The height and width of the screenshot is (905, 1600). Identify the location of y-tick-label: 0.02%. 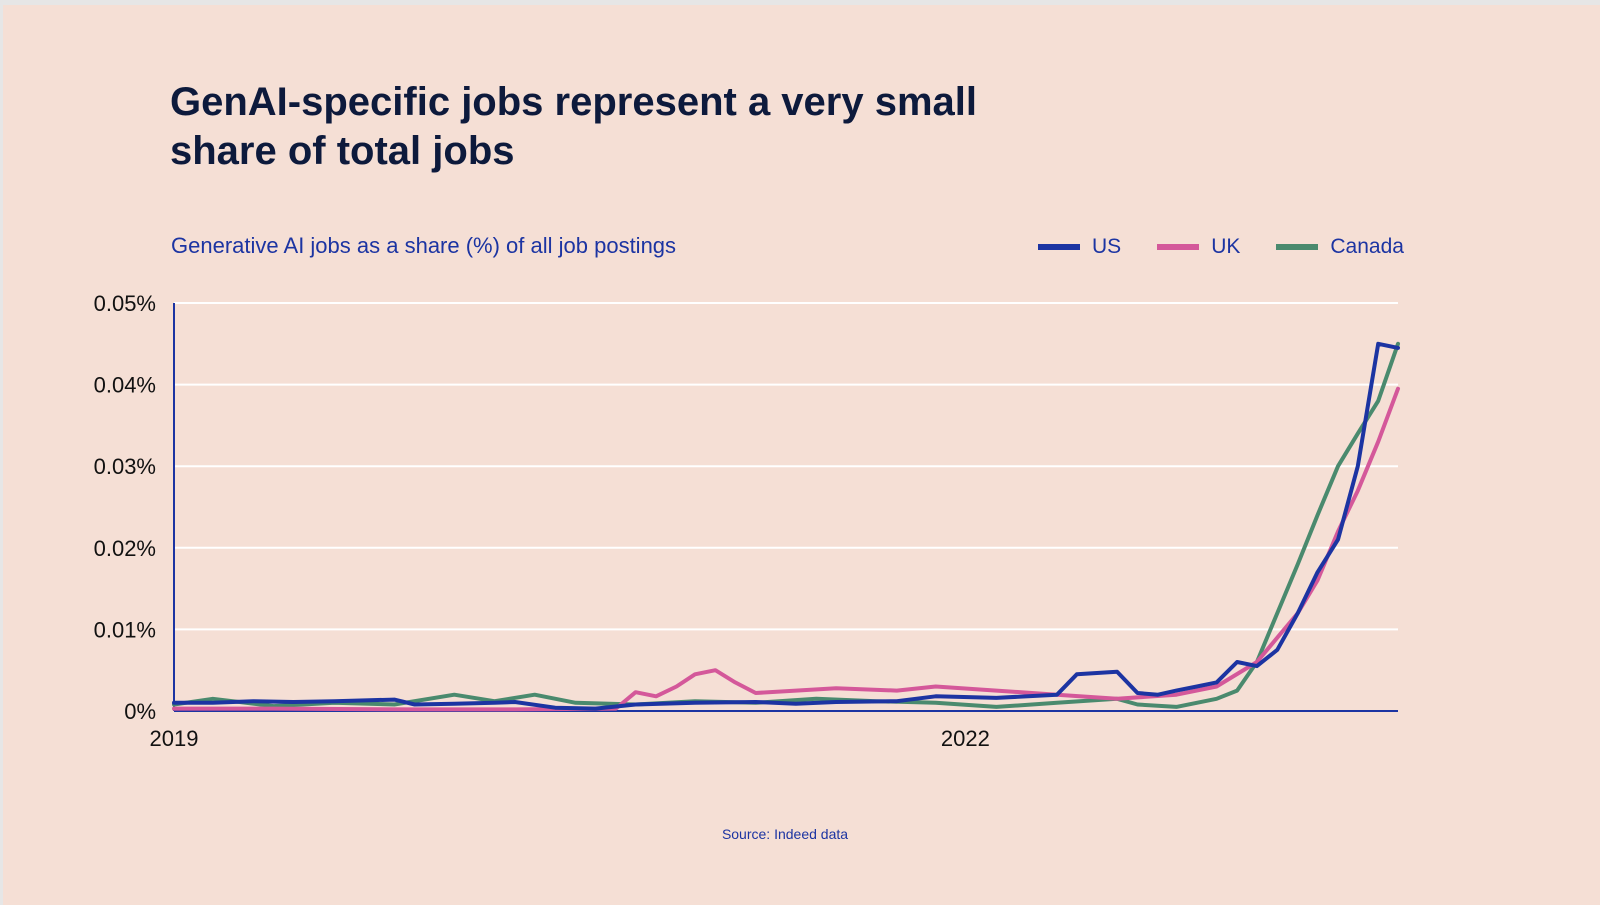
(125, 548).